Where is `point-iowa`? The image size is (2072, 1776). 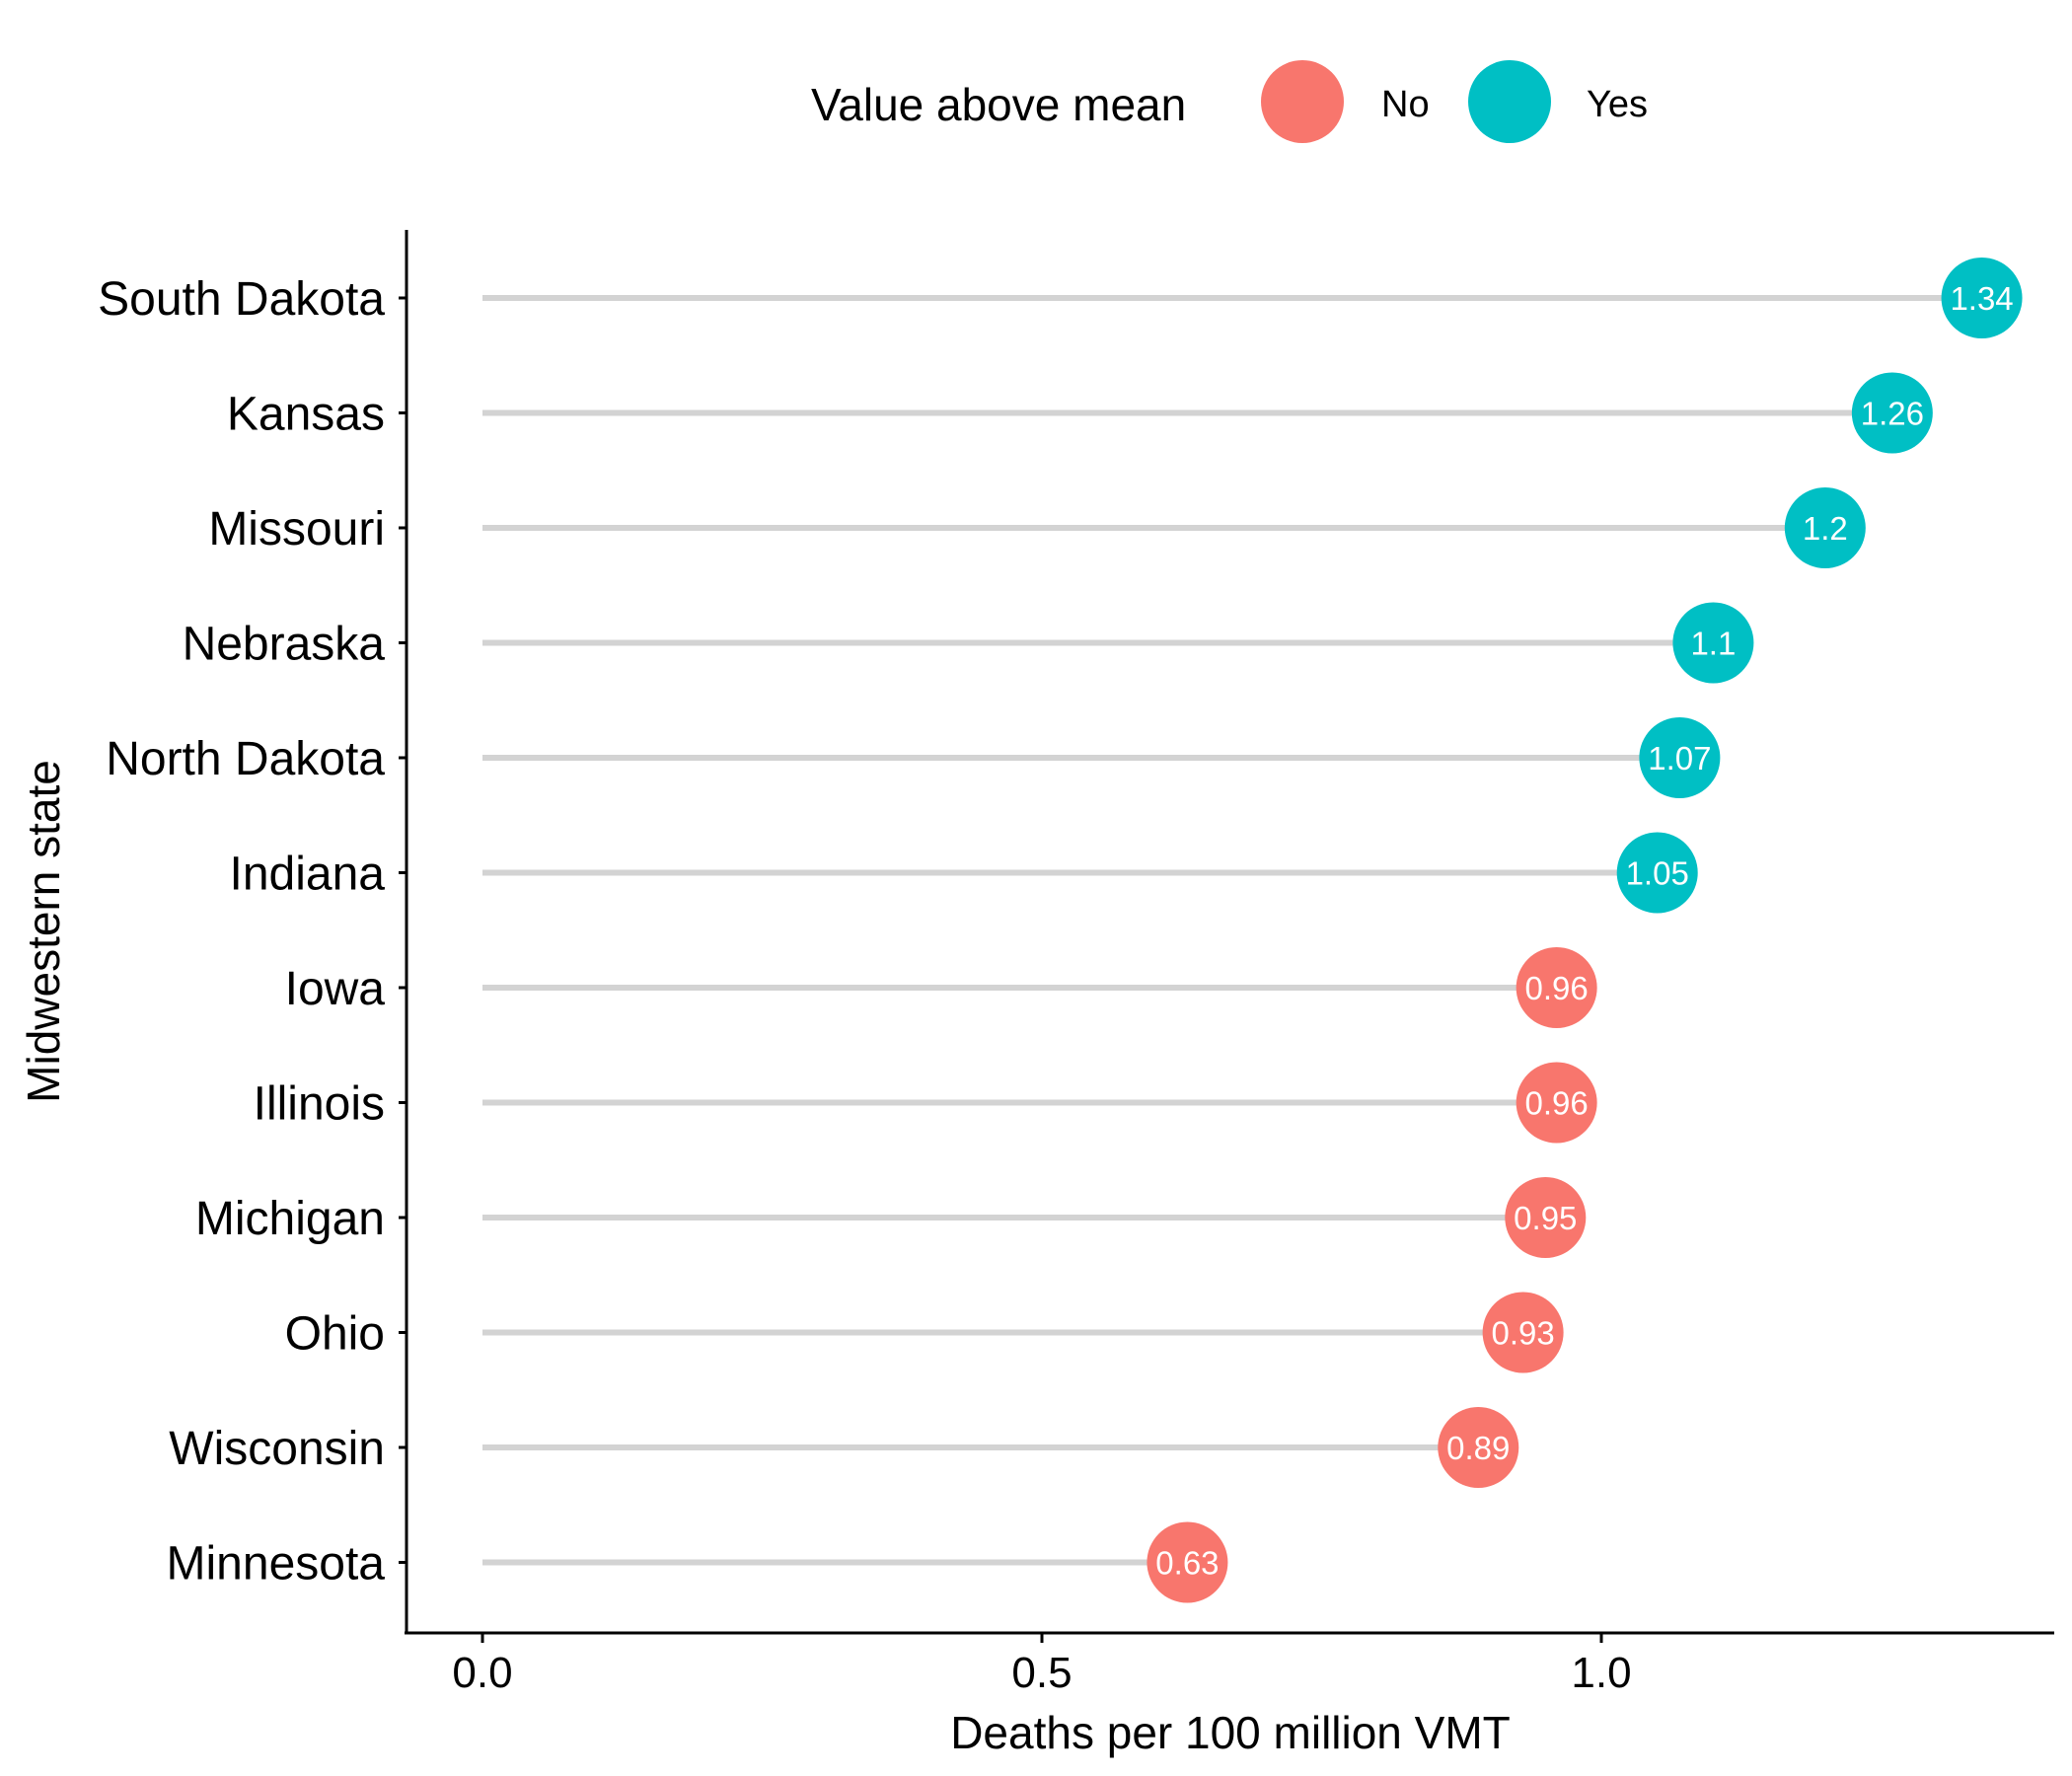
point-iowa is located at coordinates (1557, 988).